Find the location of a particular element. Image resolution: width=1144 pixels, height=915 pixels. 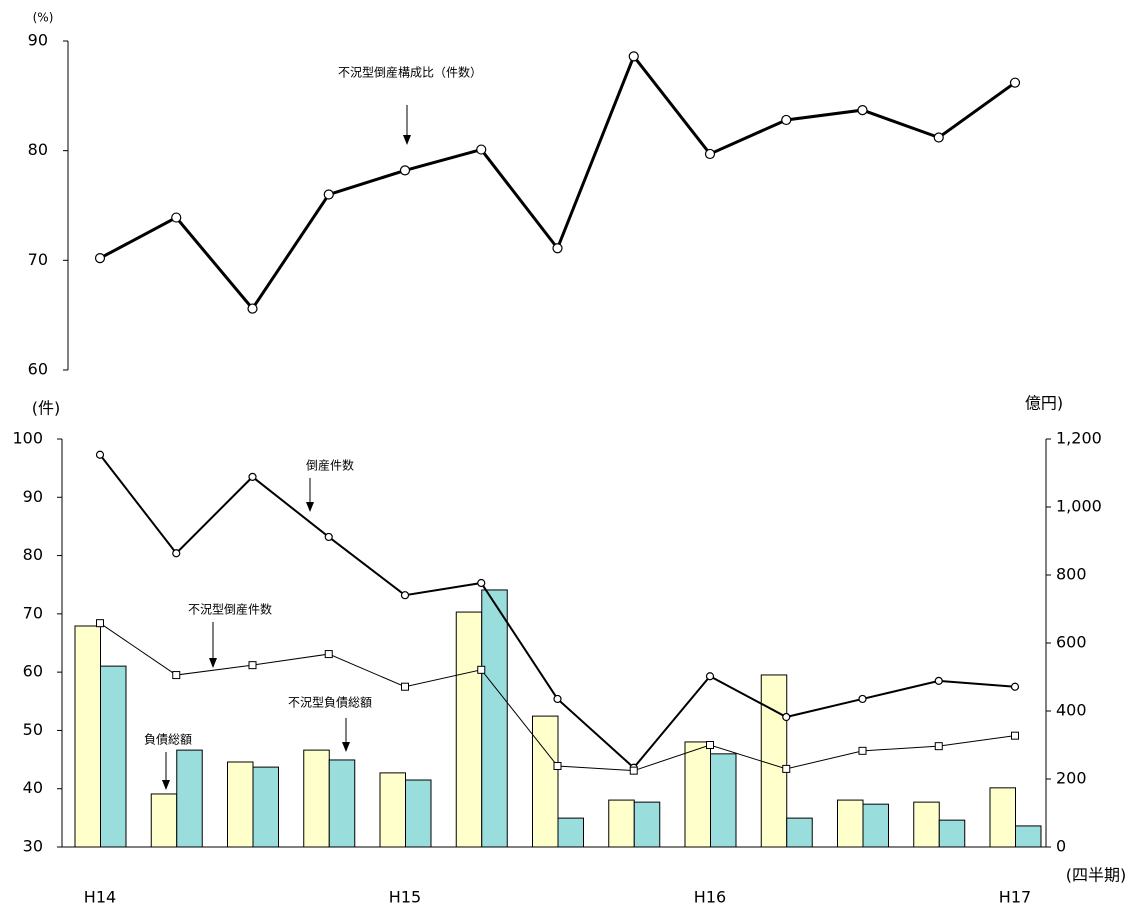

y-tick-label: 40 is located at coordinates (33, 787).